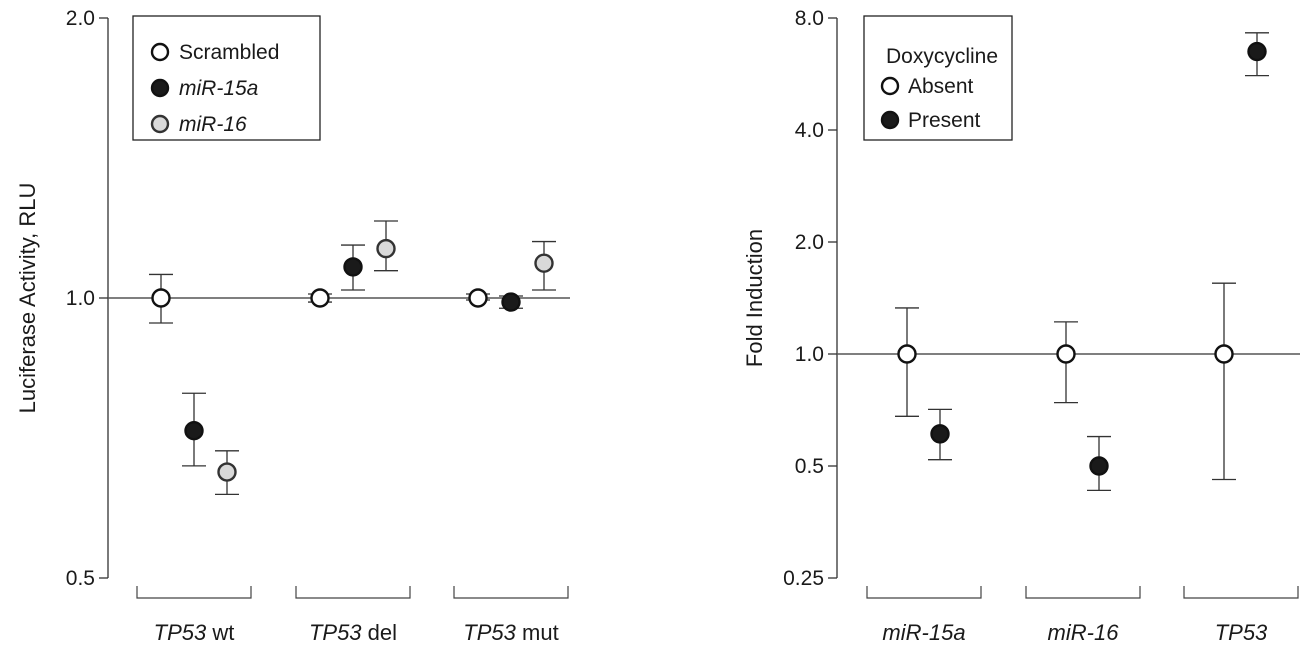  Describe the element at coordinates (809, 18) in the screenshot. I see `y-tick-label: 8.0` at that location.